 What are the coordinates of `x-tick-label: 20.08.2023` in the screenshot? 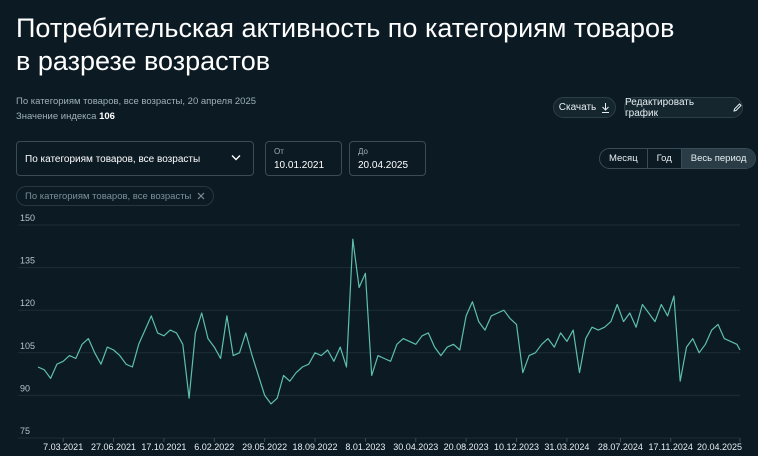 It's located at (466, 447).